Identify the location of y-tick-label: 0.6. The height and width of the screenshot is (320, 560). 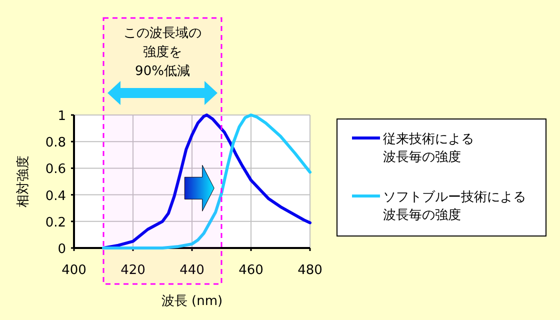
(55, 170).